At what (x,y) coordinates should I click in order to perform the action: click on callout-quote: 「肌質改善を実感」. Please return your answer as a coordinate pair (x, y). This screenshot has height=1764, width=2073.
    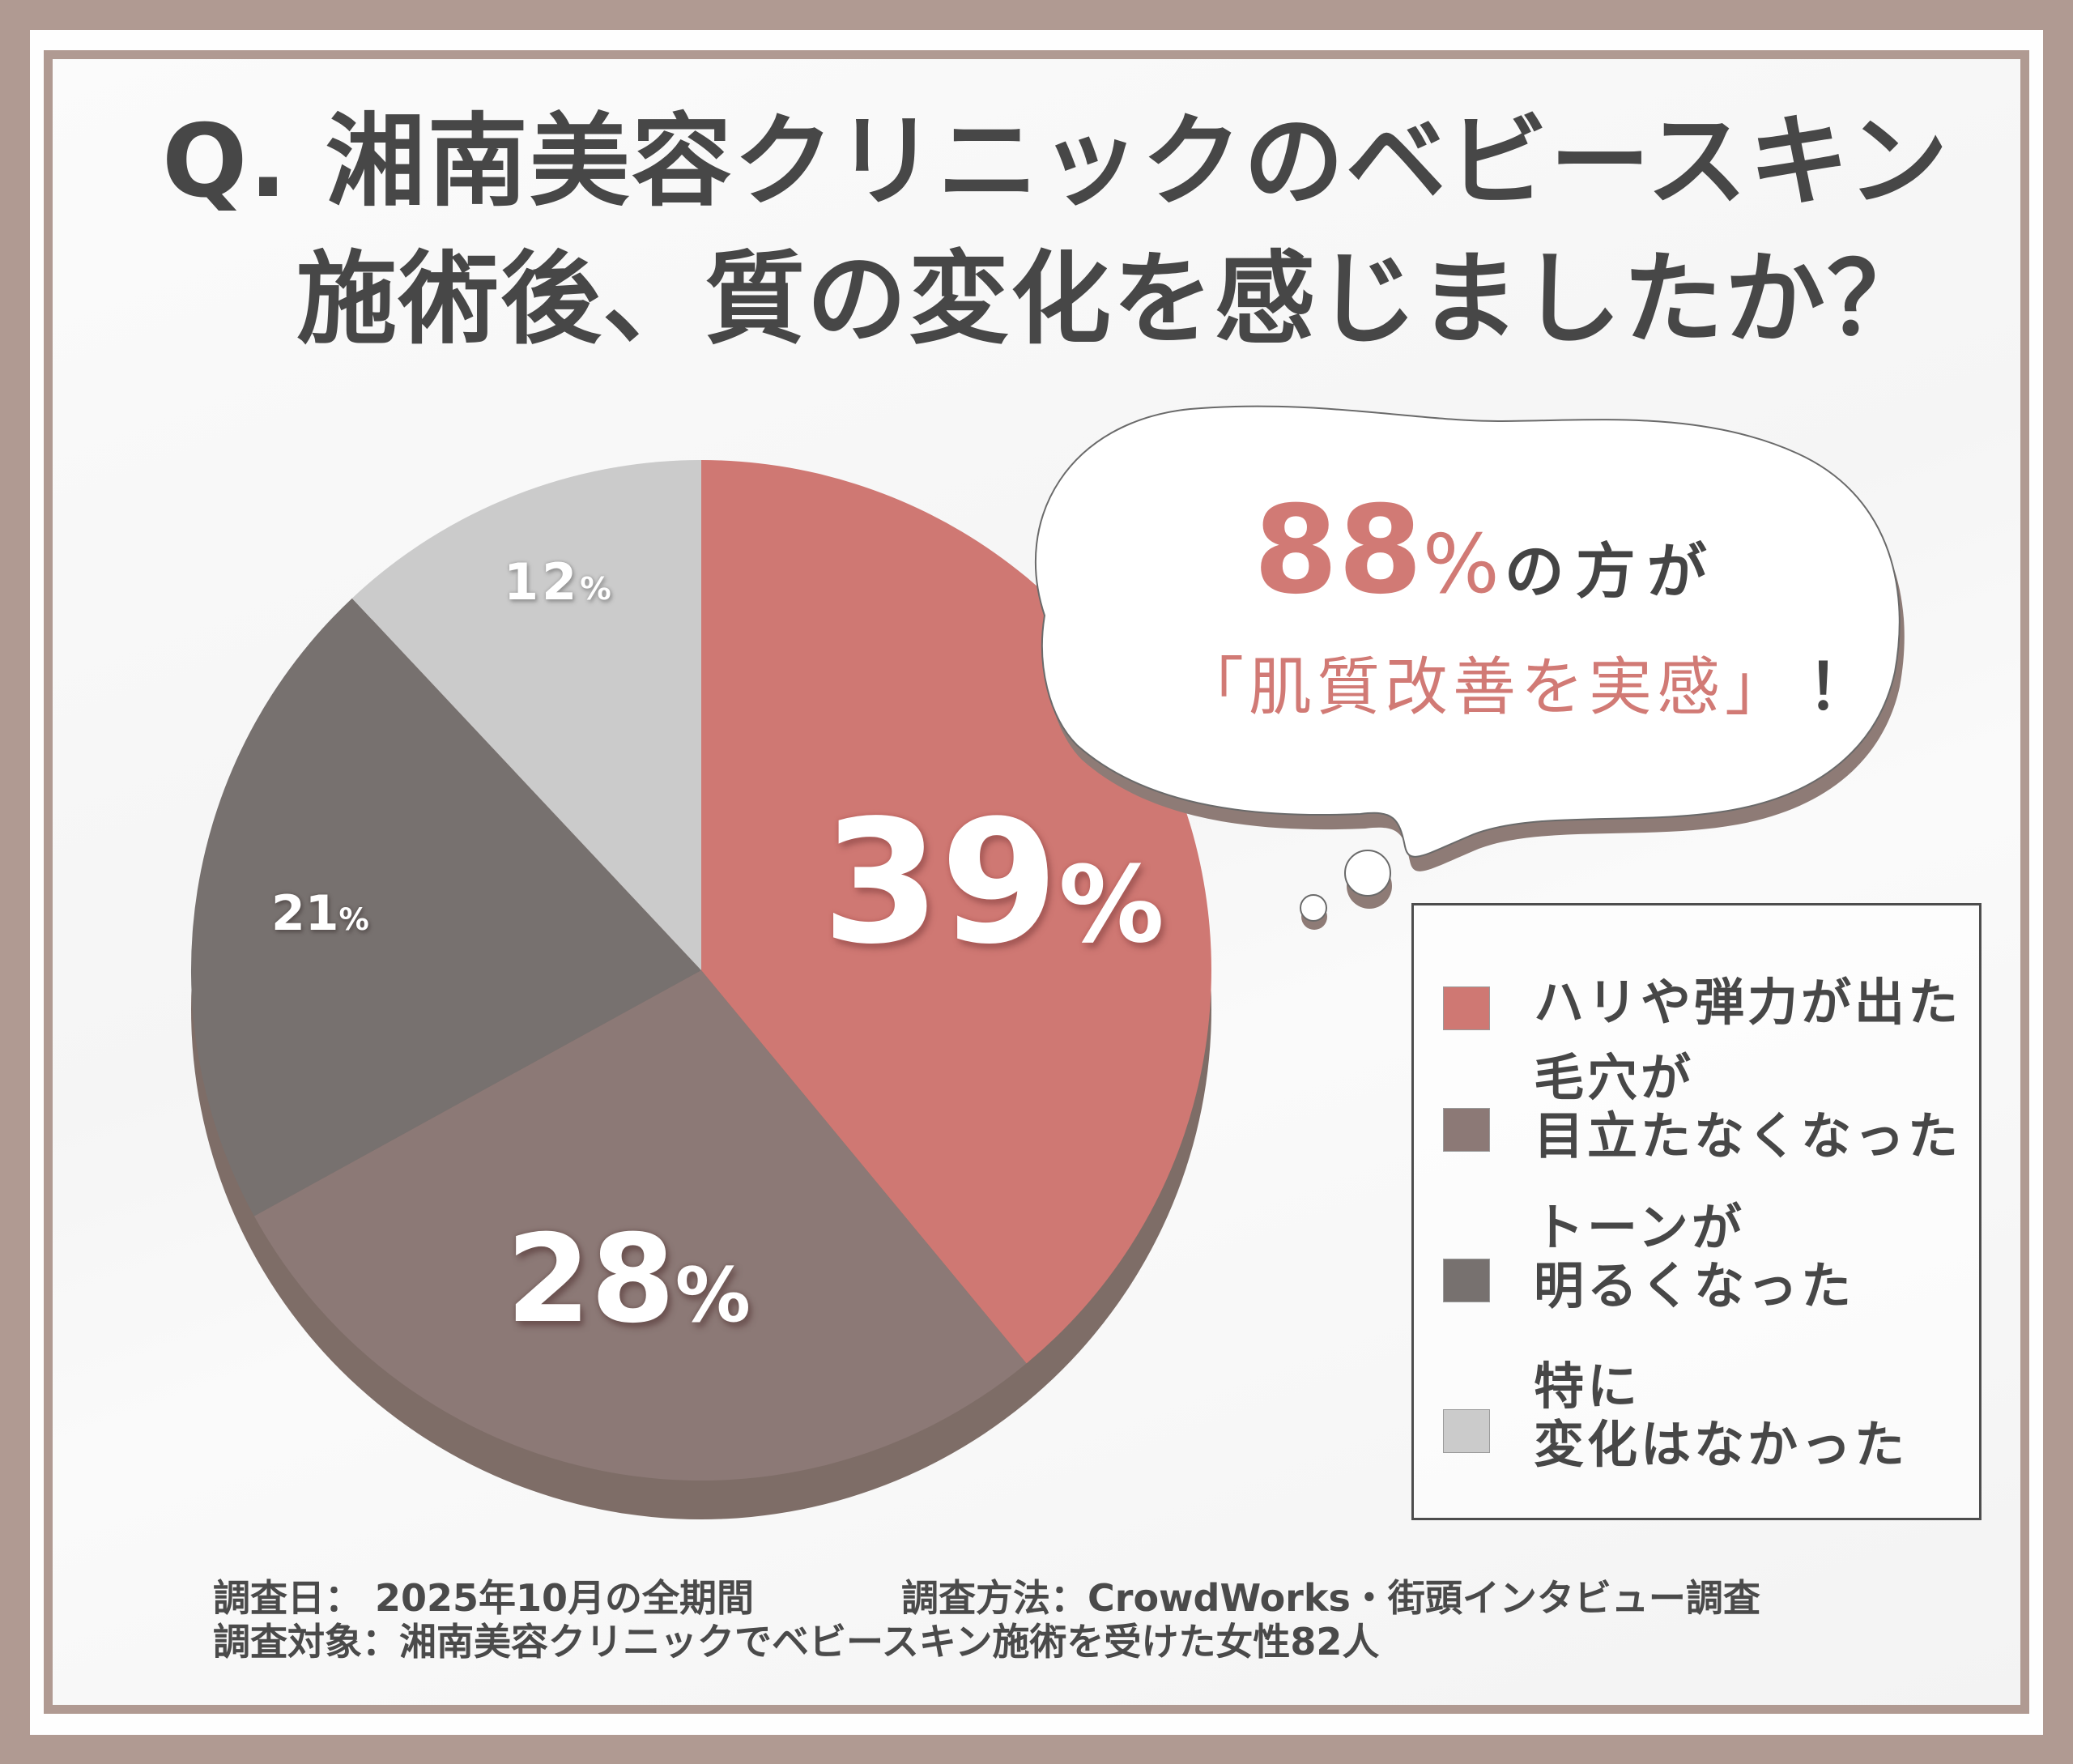
    Looking at the image, I should click on (1487, 687).